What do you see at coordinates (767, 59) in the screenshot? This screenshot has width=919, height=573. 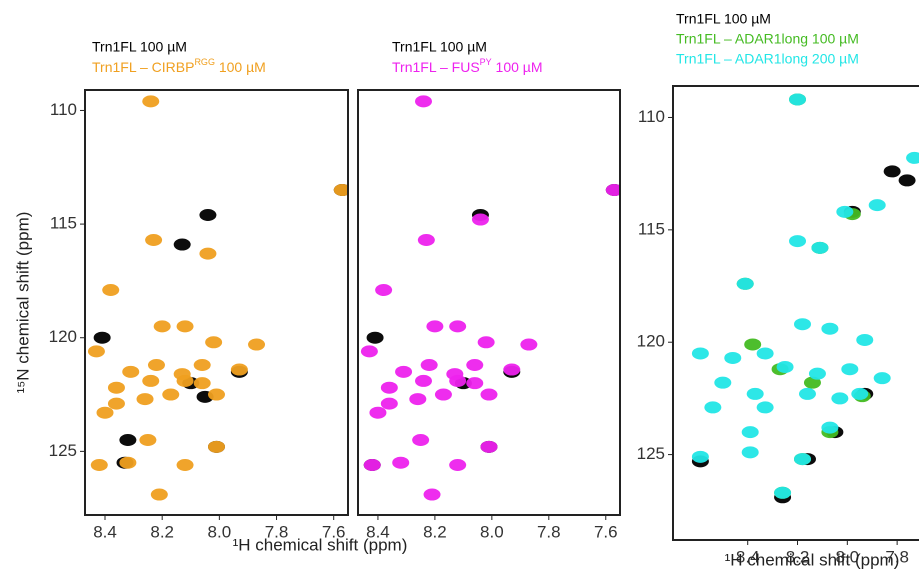 I see `legend-entry: Trn1FL – ADAR1long 200 µM` at bounding box center [767, 59].